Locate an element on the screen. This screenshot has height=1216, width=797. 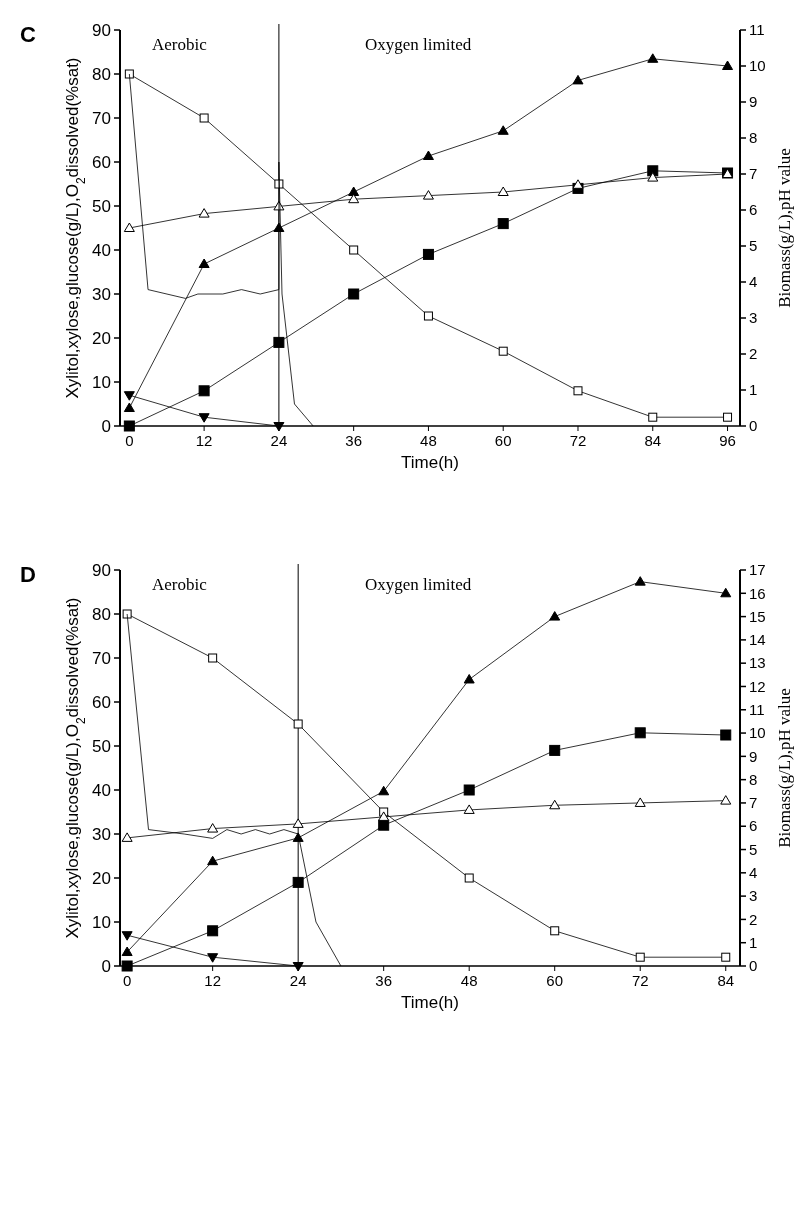
y2-tick-label: 13 is located at coordinates (757, 663).